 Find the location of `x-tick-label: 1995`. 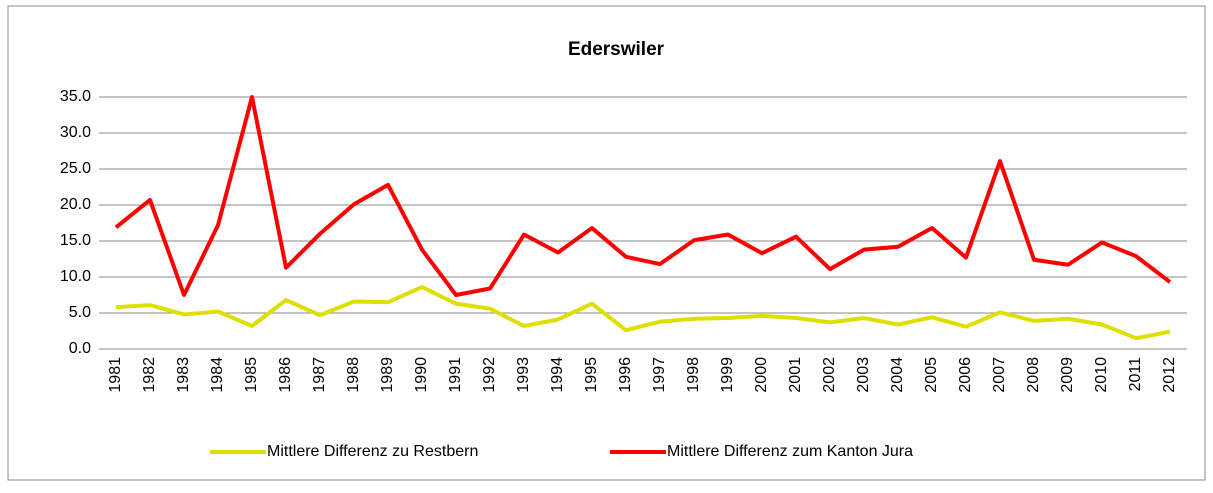

x-tick-label: 1995 is located at coordinates (591, 375).